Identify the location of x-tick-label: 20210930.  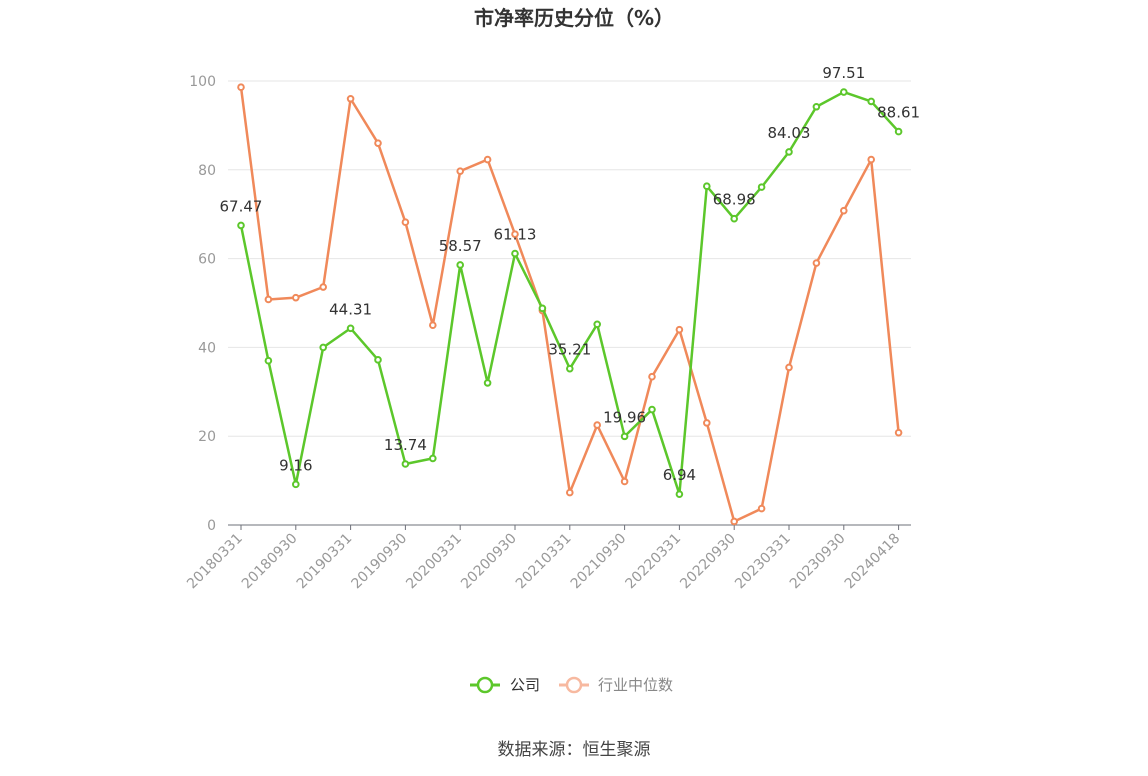
(599, 562).